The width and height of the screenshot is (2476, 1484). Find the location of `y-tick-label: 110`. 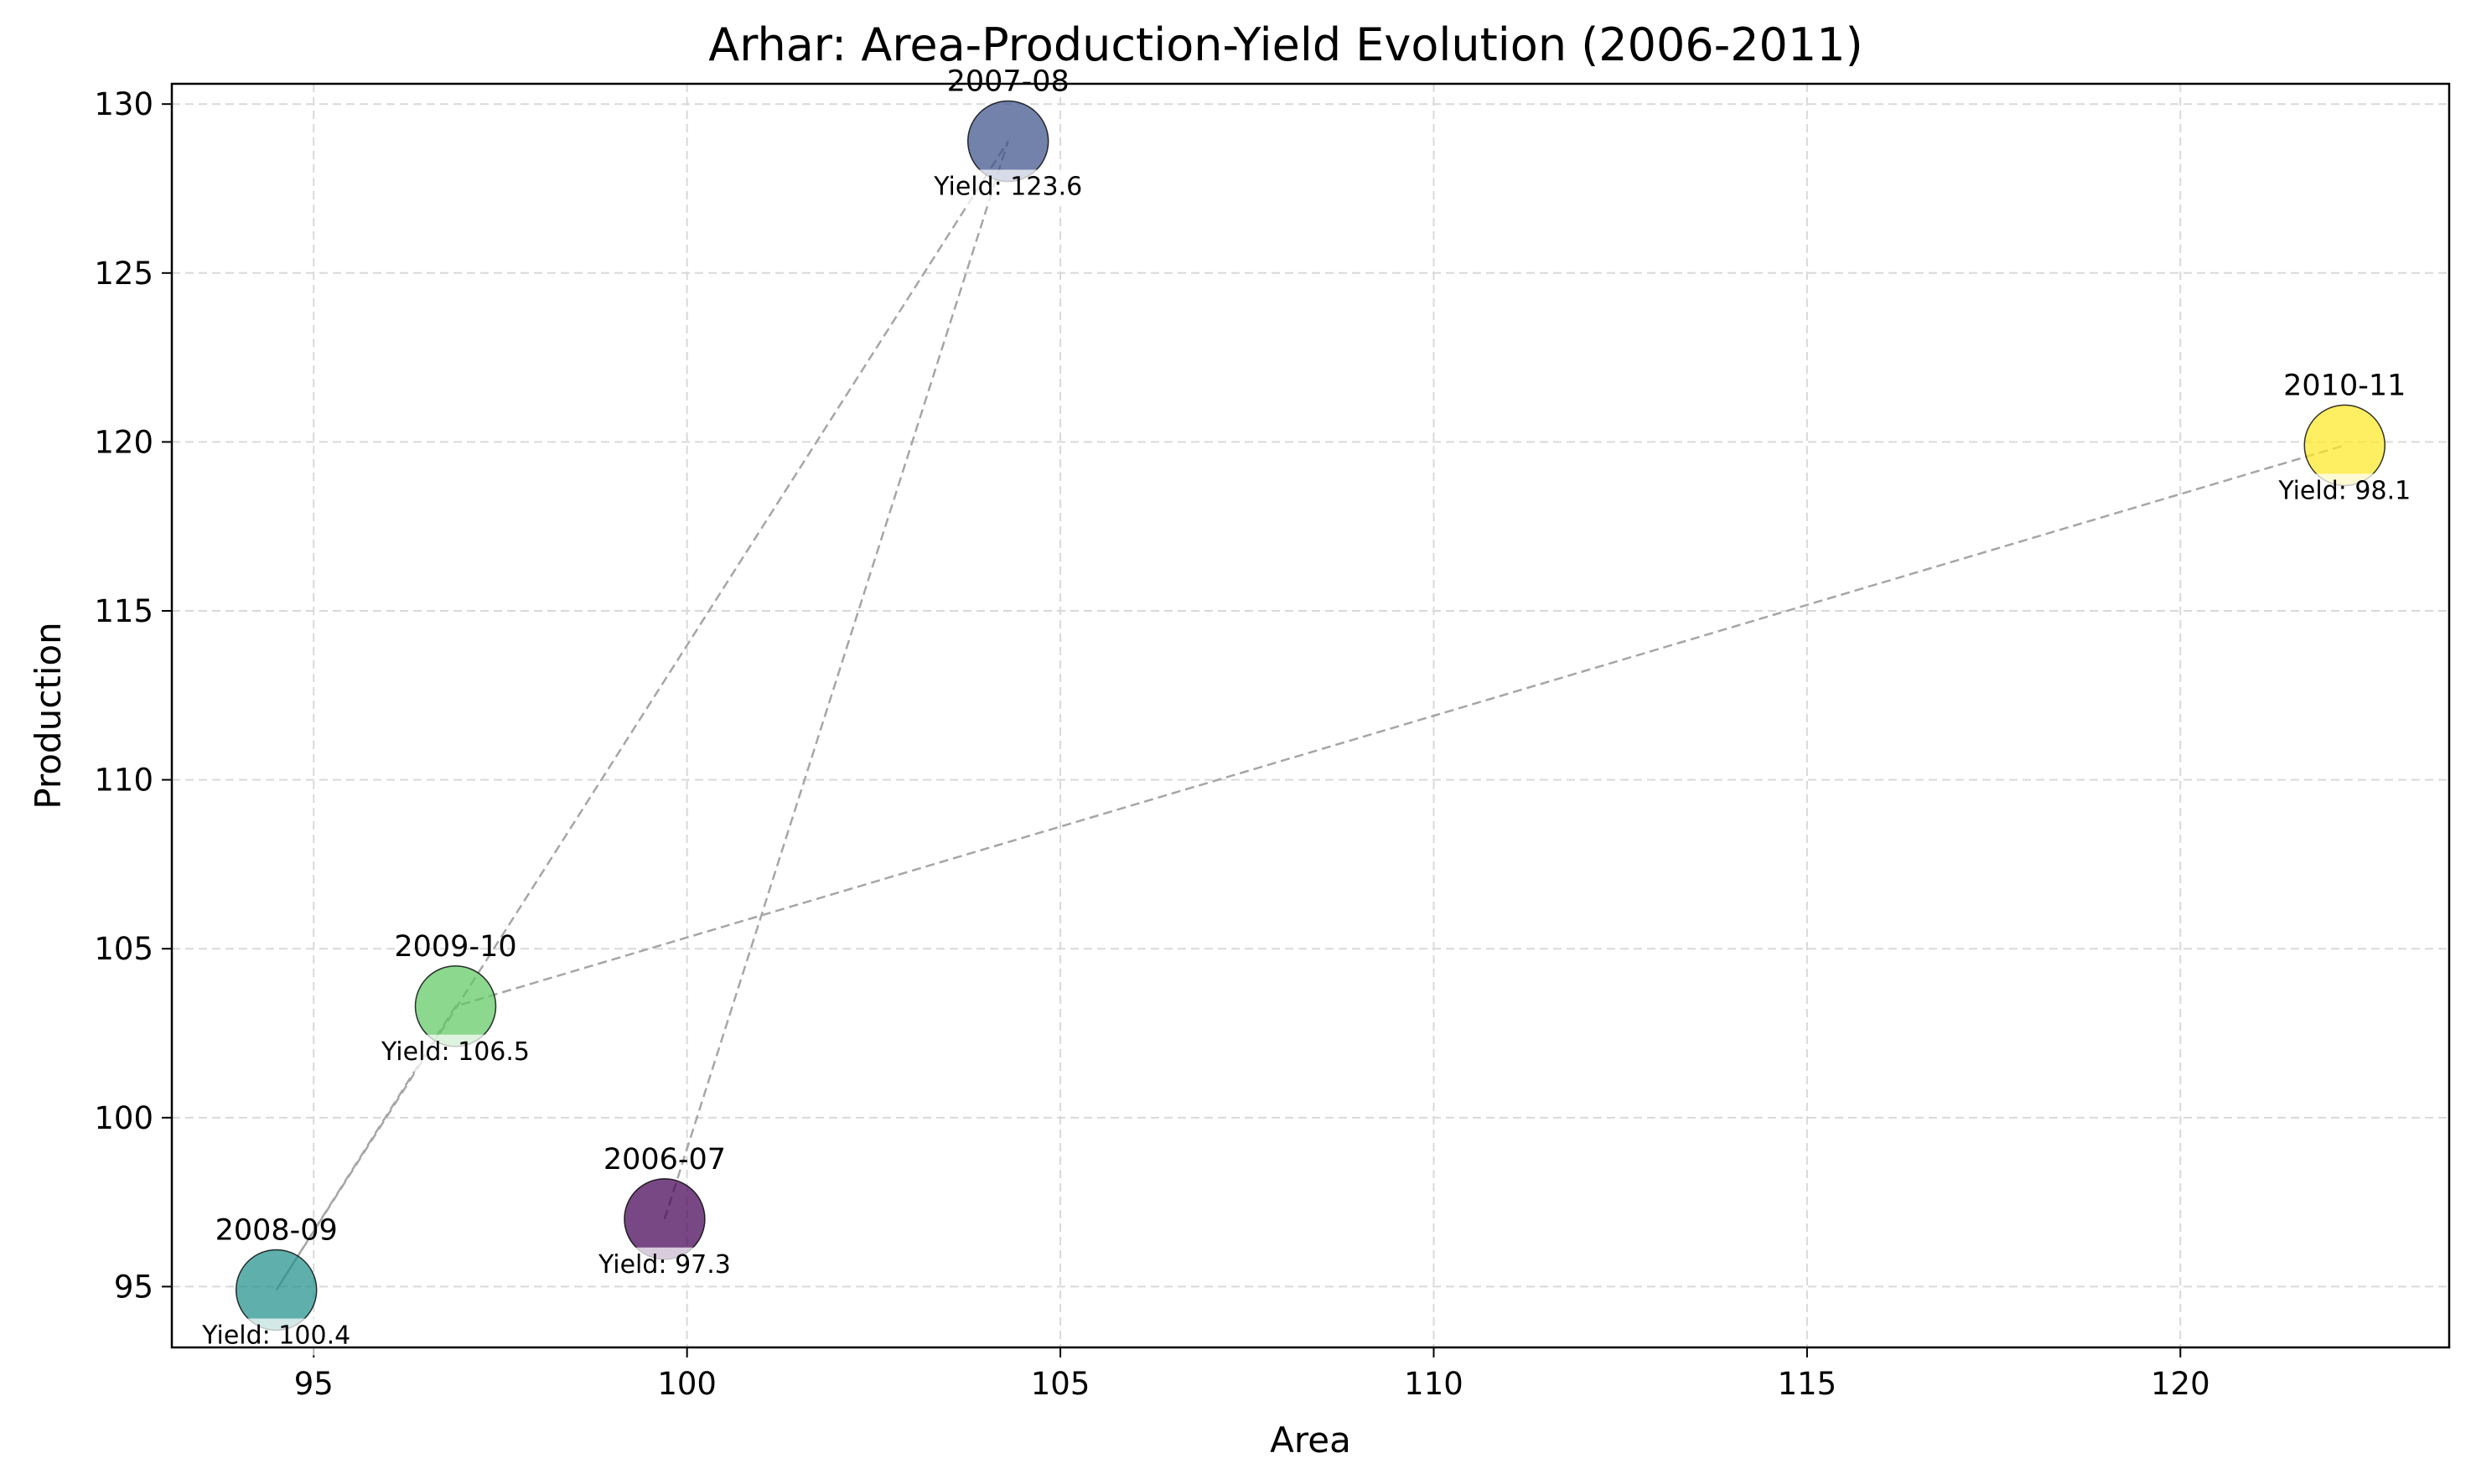

y-tick-label: 110 is located at coordinates (123, 781).